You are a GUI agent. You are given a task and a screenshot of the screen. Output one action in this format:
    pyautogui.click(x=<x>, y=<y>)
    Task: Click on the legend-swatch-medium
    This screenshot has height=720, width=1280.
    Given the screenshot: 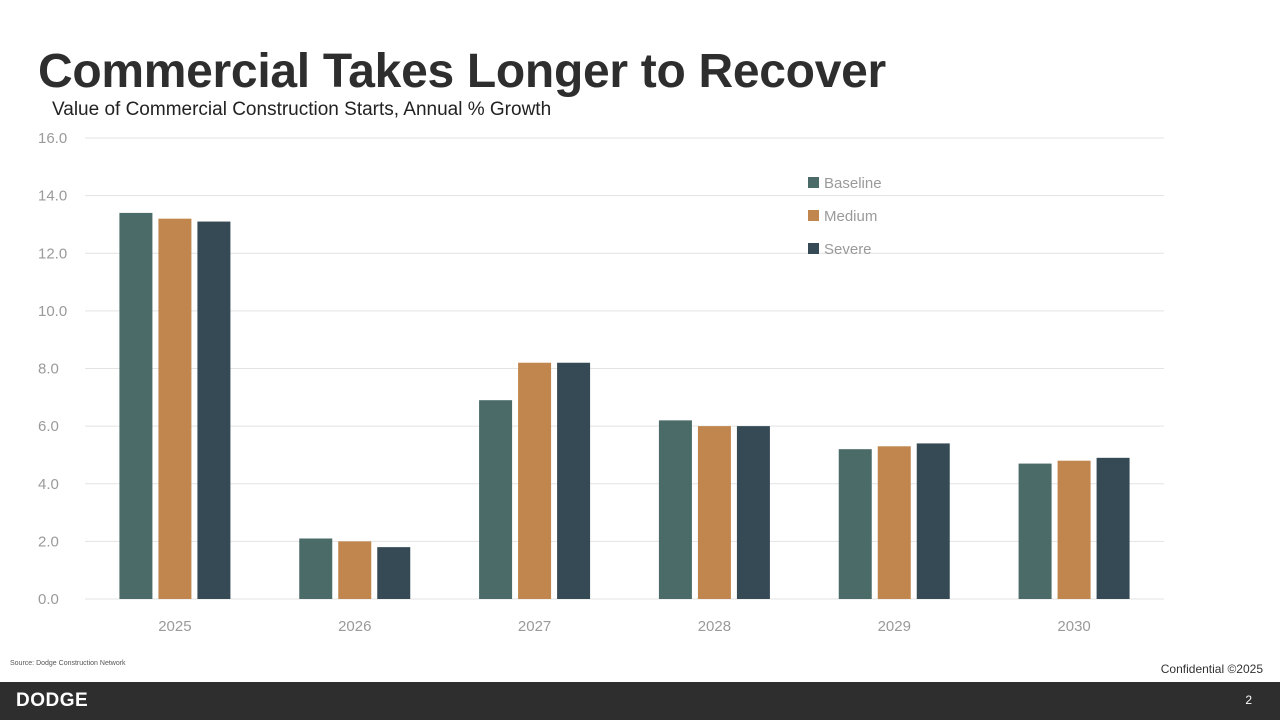 What is the action you would take?
    pyautogui.click(x=813, y=215)
    